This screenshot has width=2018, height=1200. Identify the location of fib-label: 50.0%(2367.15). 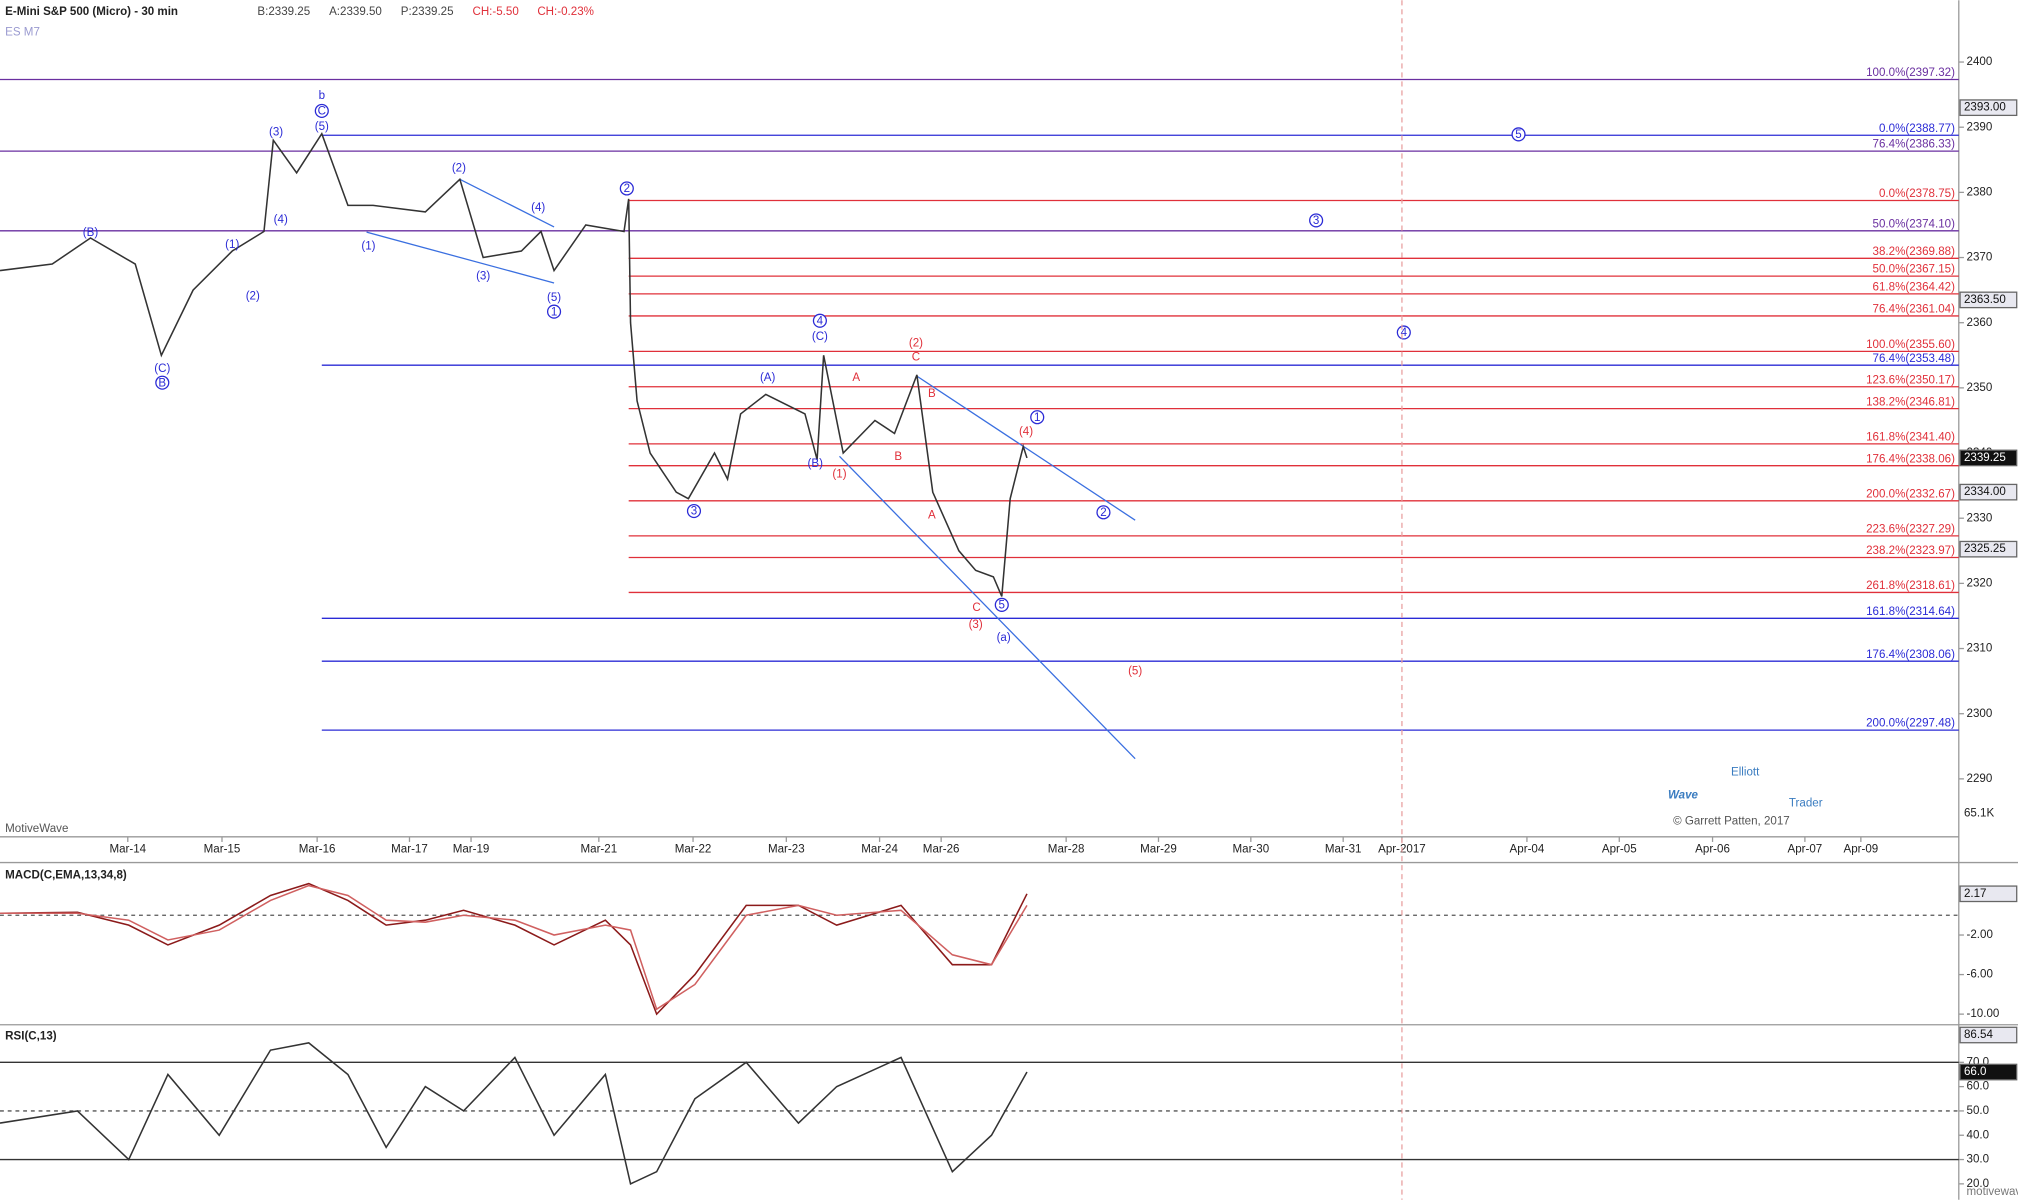
(1914, 270).